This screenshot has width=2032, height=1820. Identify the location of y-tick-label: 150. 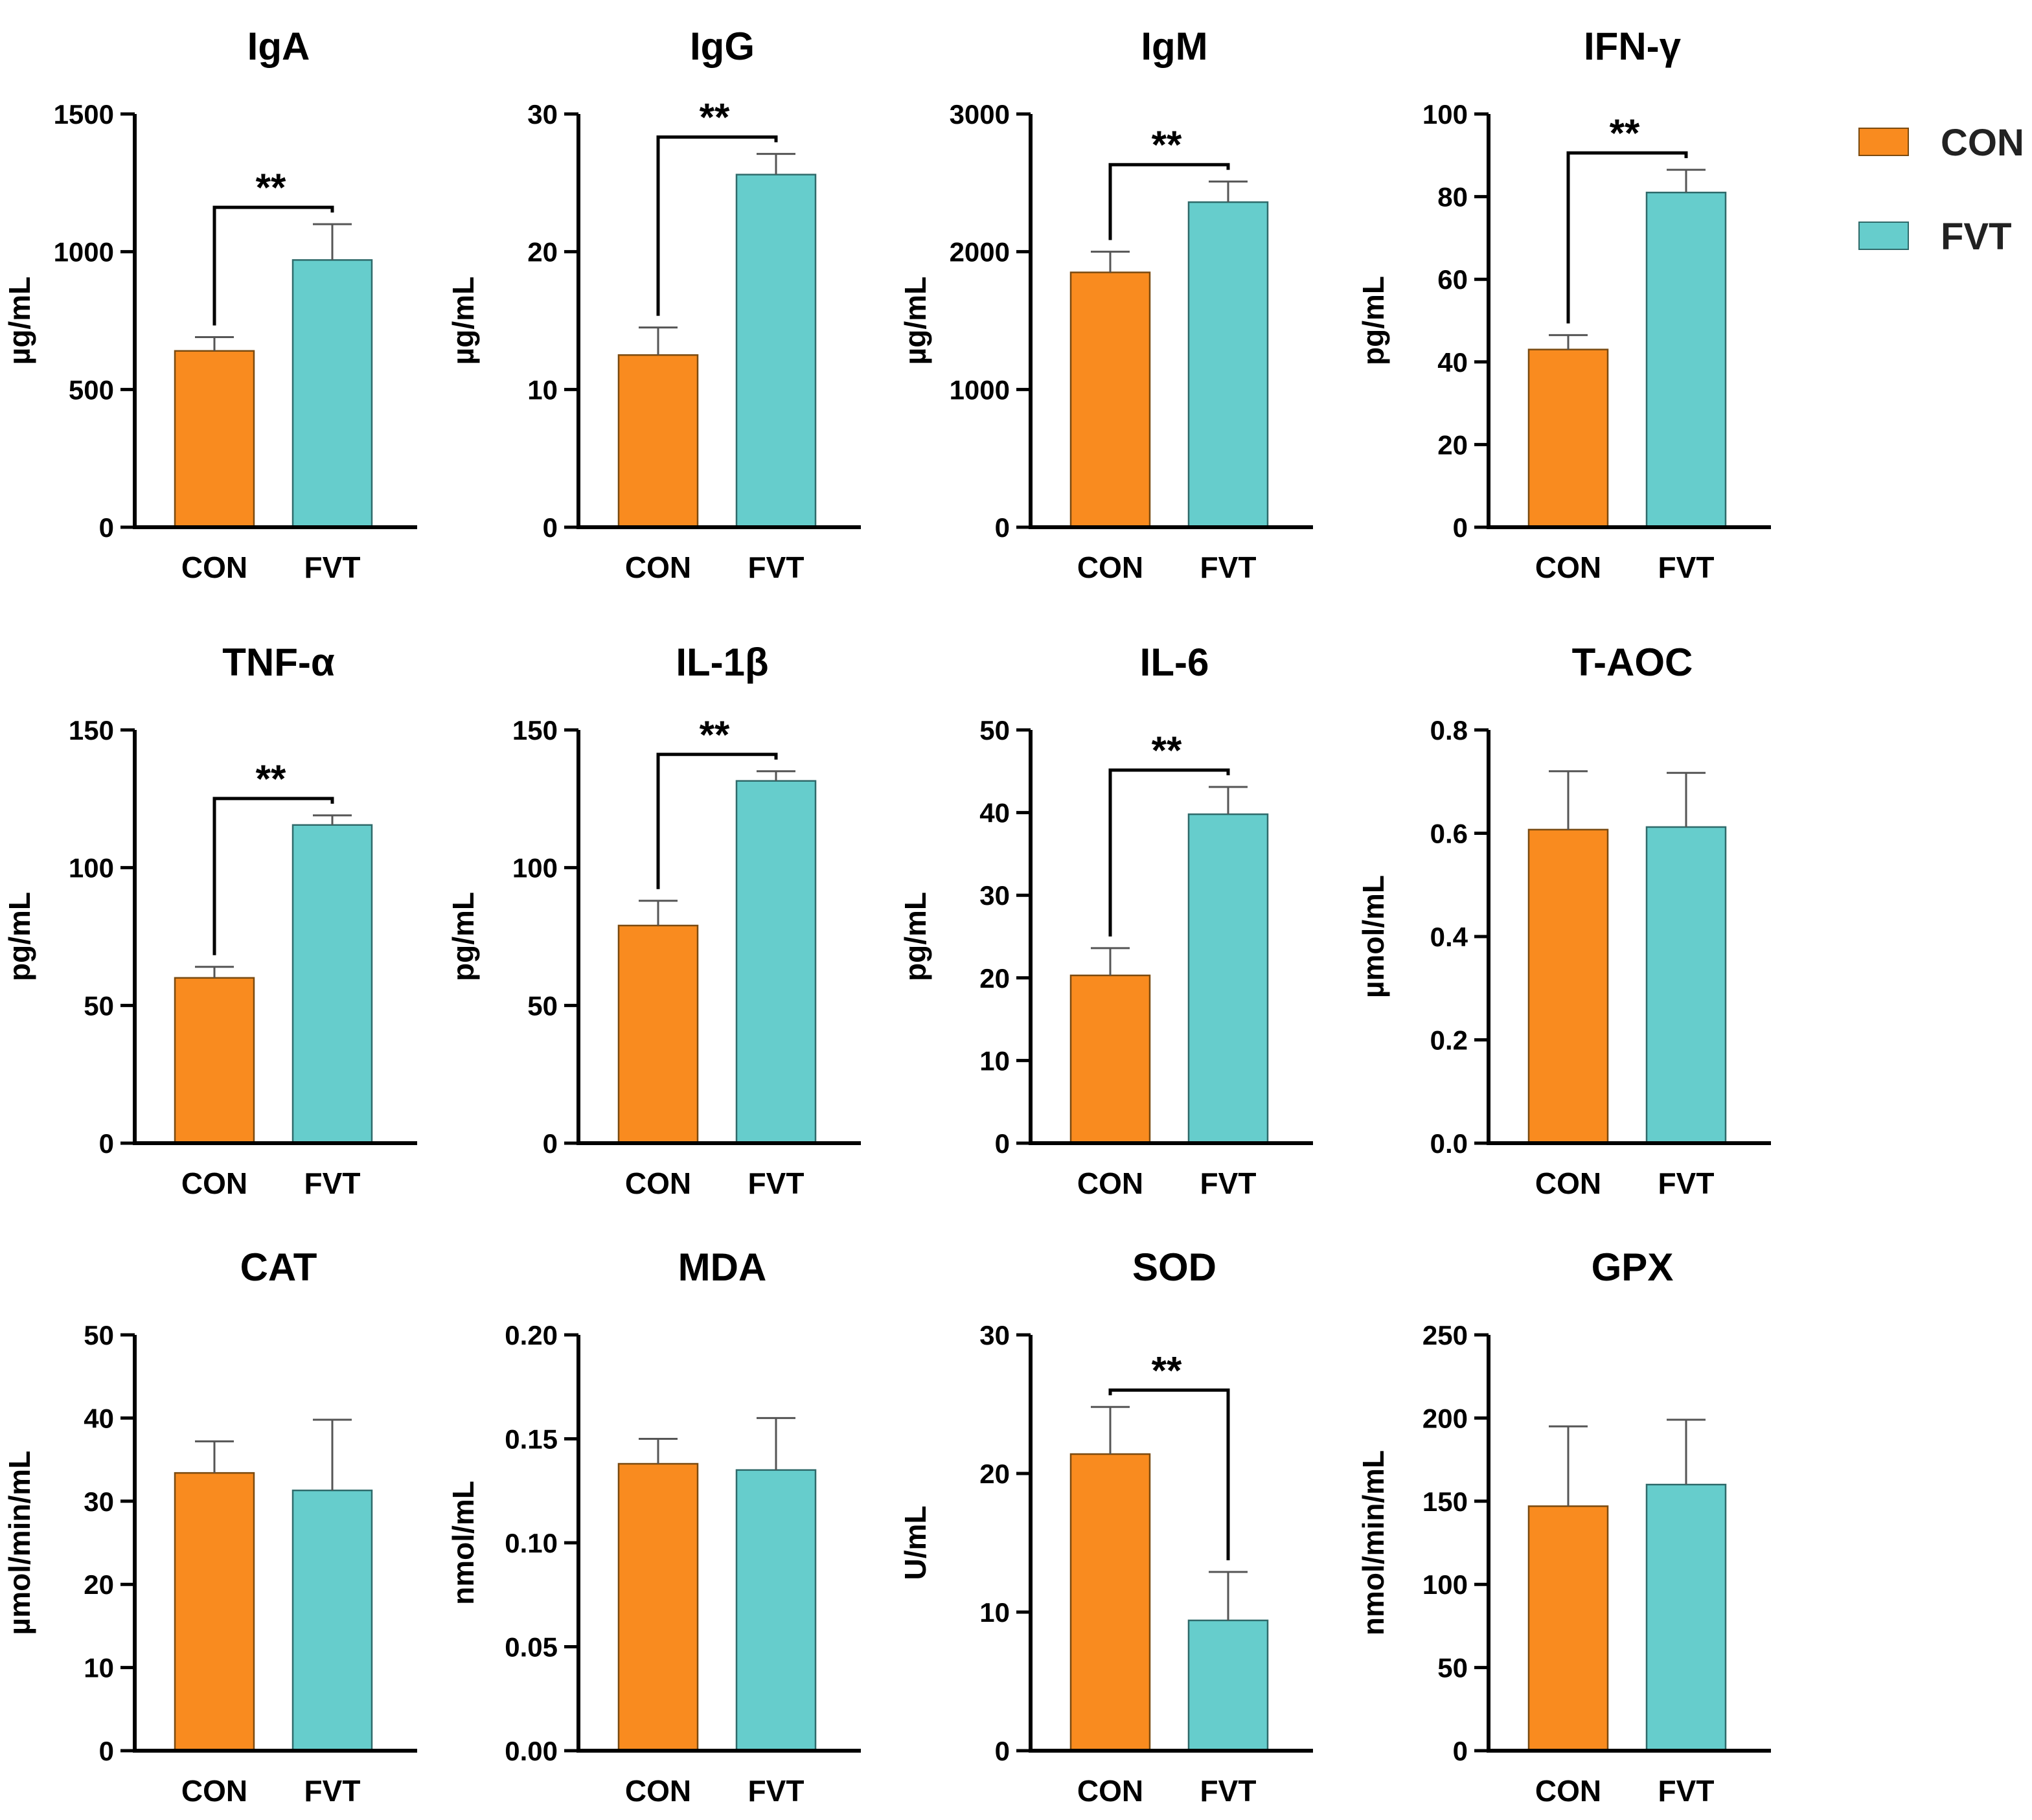
(535, 730).